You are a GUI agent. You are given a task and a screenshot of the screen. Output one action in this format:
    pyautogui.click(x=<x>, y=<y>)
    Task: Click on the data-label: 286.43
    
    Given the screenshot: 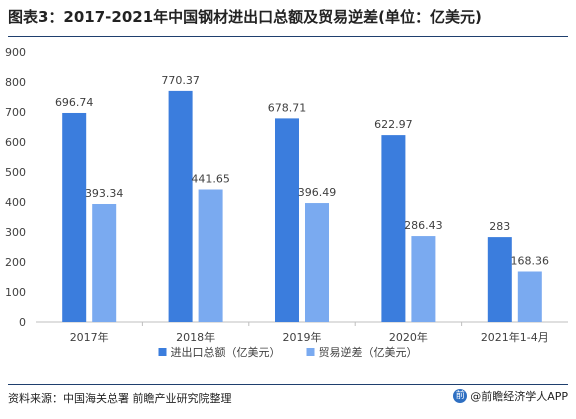 What is the action you would take?
    pyautogui.click(x=423, y=225)
    